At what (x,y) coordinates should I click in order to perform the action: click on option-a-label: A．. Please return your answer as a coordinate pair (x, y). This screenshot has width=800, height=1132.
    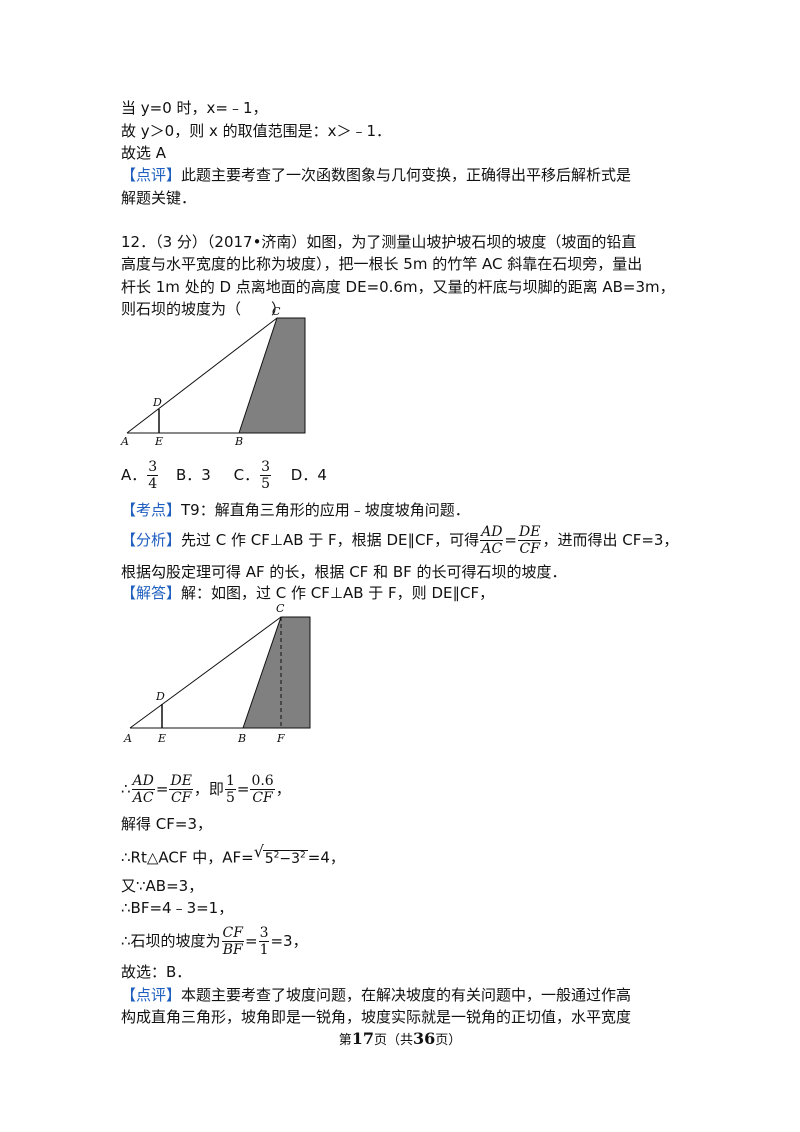
    Looking at the image, I should click on (134, 475).